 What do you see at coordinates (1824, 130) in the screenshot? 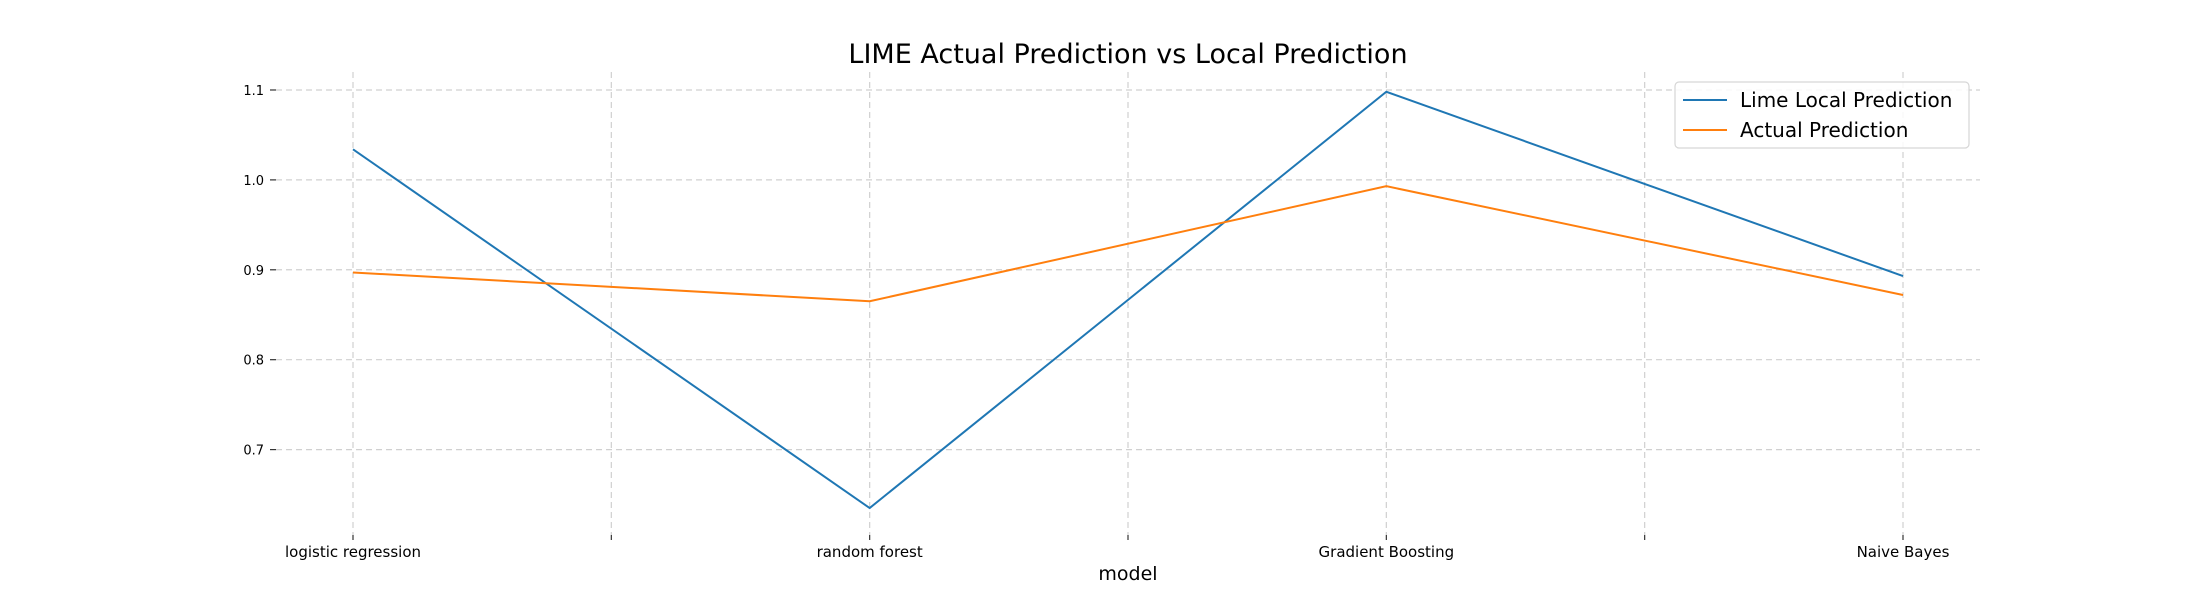
I see `legend-label: Actual Prediction` at bounding box center [1824, 130].